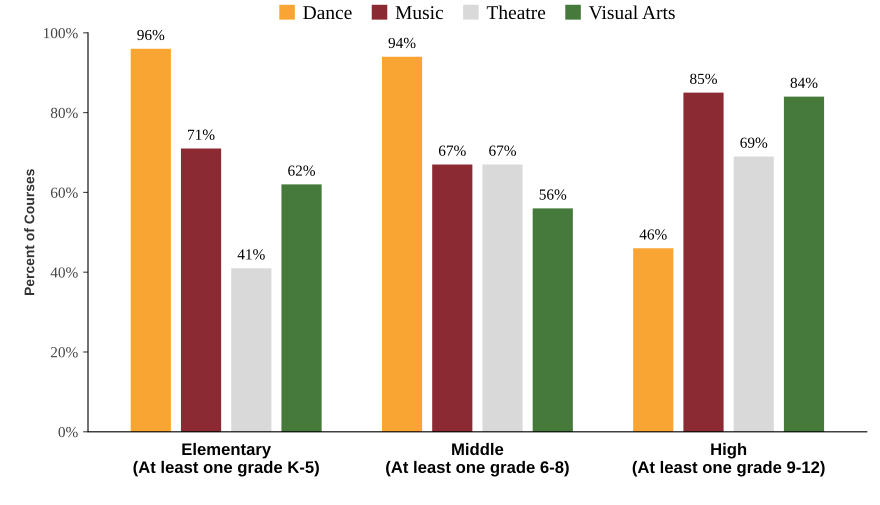  I want to click on legend-label: Music, so click(420, 13).